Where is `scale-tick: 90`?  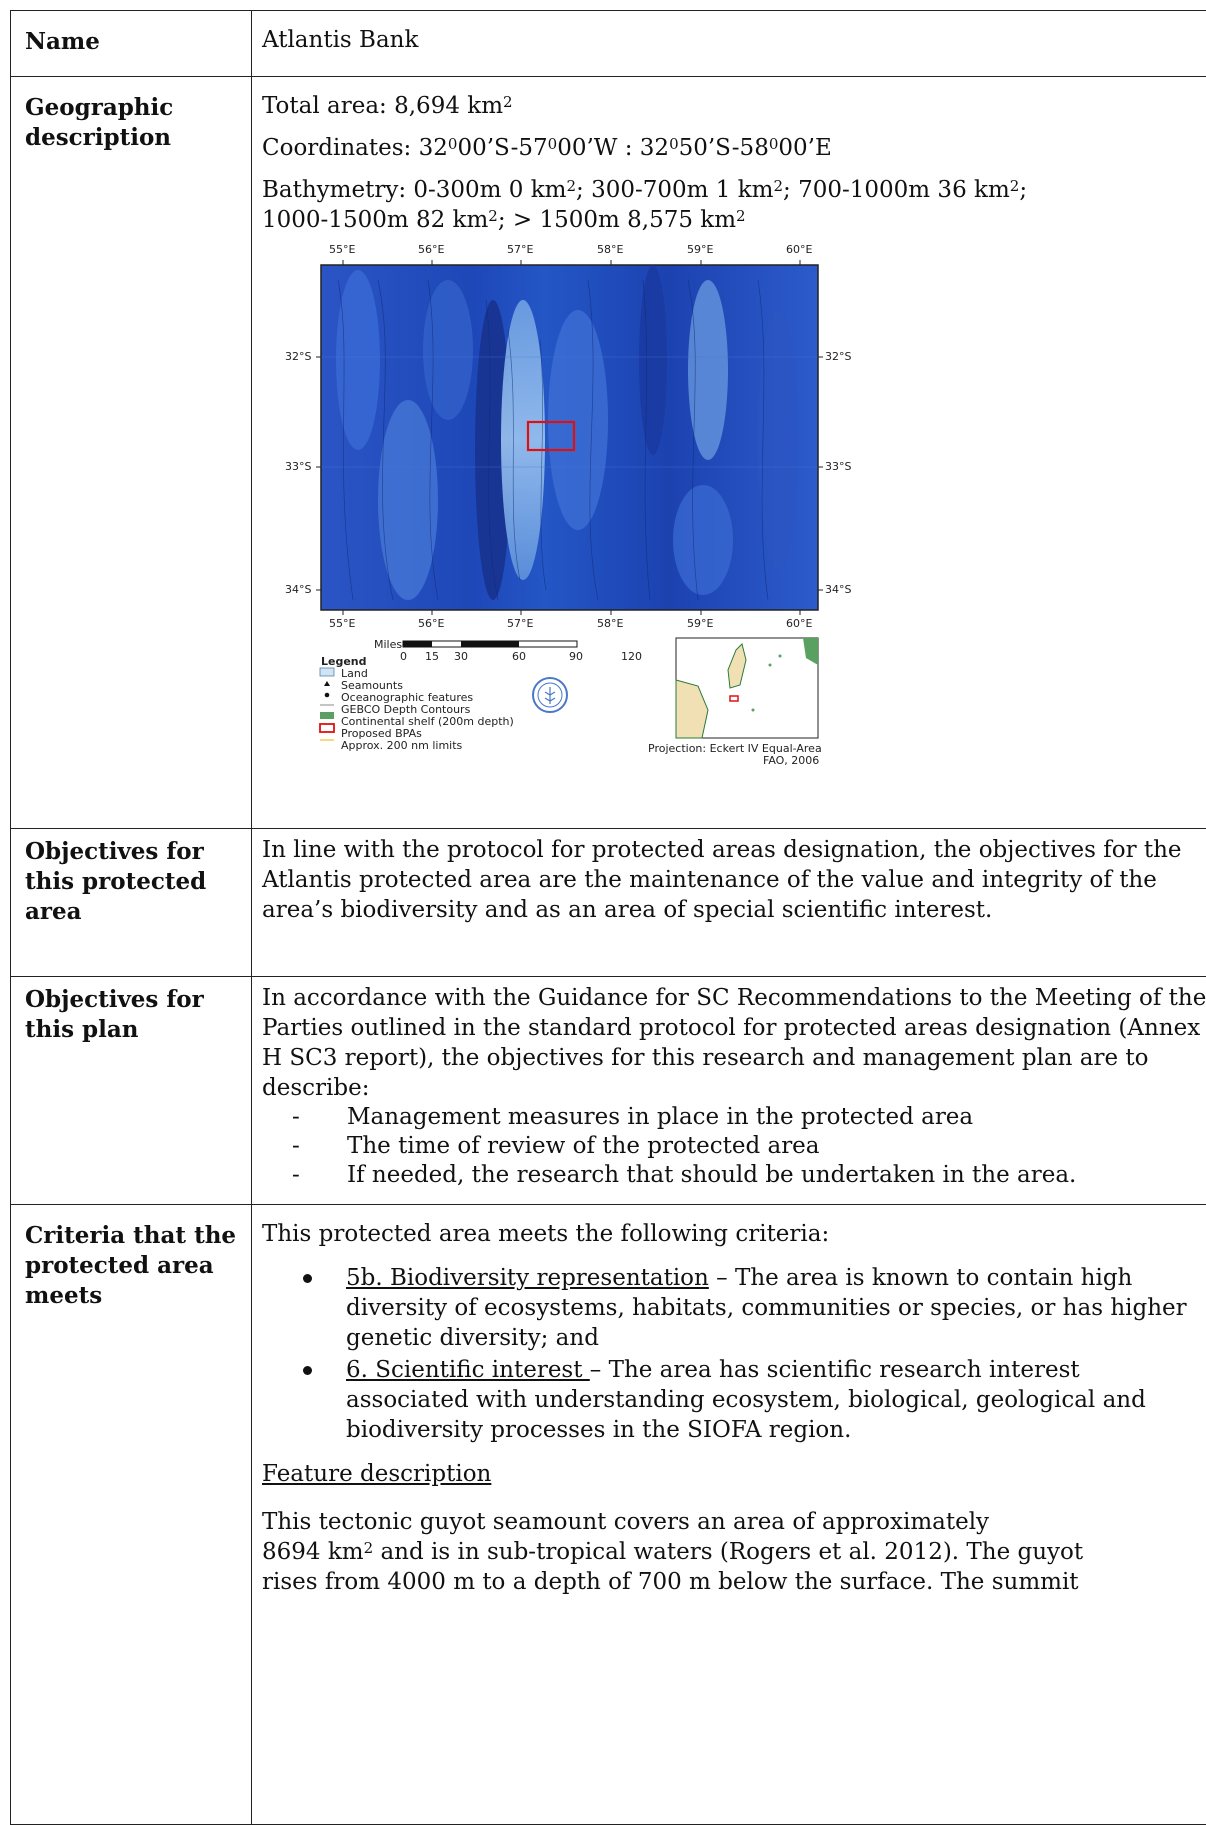 scale-tick: 90 is located at coordinates (576, 656).